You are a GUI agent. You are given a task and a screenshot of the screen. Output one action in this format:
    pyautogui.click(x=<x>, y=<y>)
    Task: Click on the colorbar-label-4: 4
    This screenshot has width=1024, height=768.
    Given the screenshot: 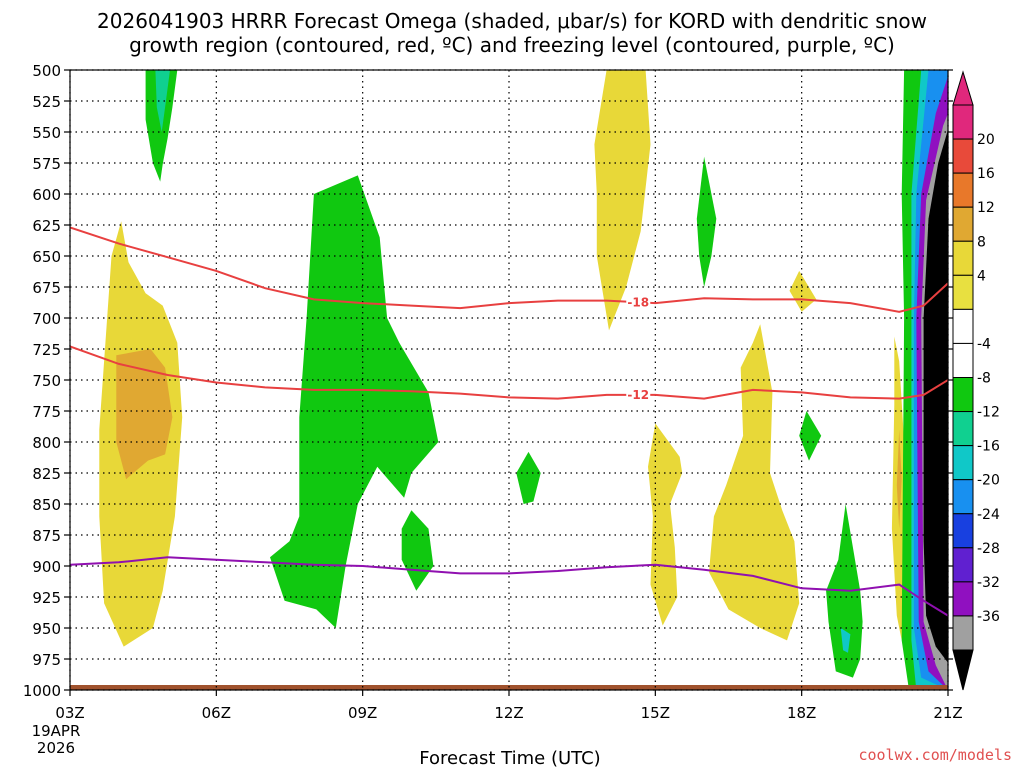 What is the action you would take?
    pyautogui.click(x=981, y=276)
    